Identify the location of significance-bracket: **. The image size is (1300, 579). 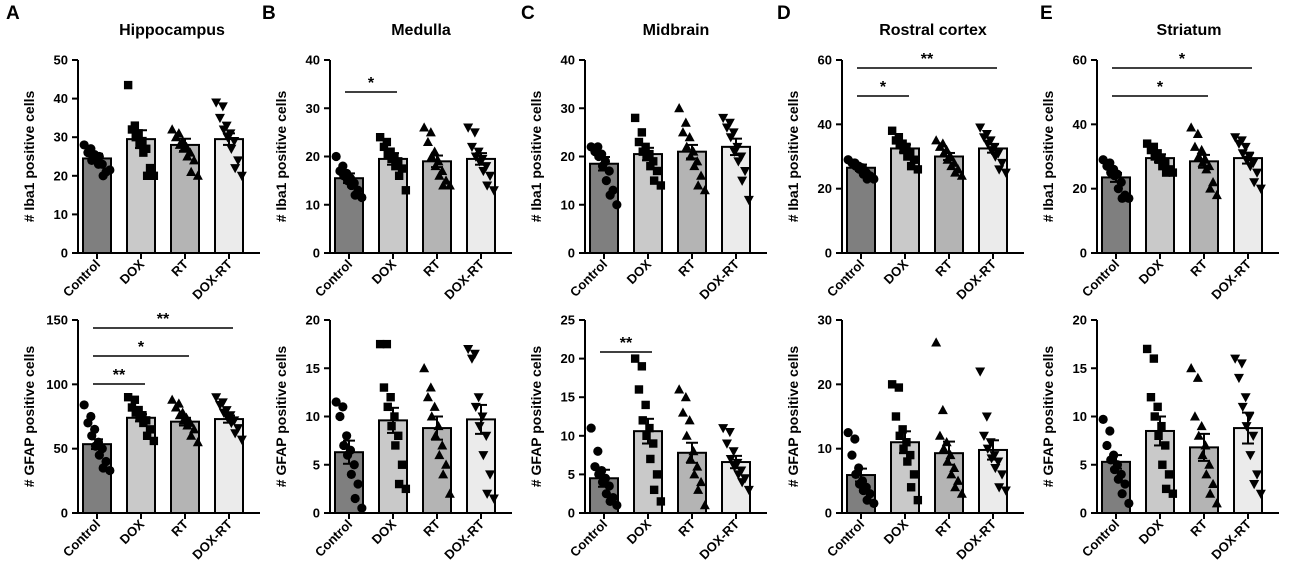
(927, 60).